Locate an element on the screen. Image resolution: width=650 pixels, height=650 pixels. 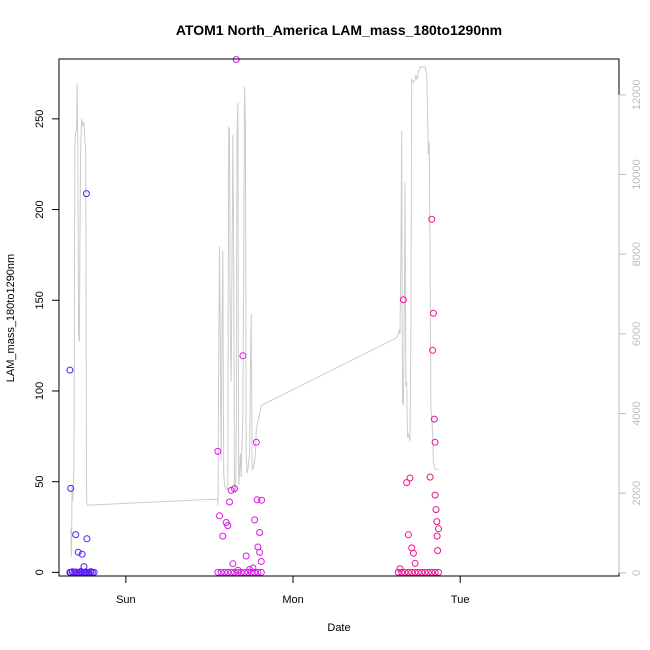
y2-tick-label: 2000 is located at coordinates (637, 493).